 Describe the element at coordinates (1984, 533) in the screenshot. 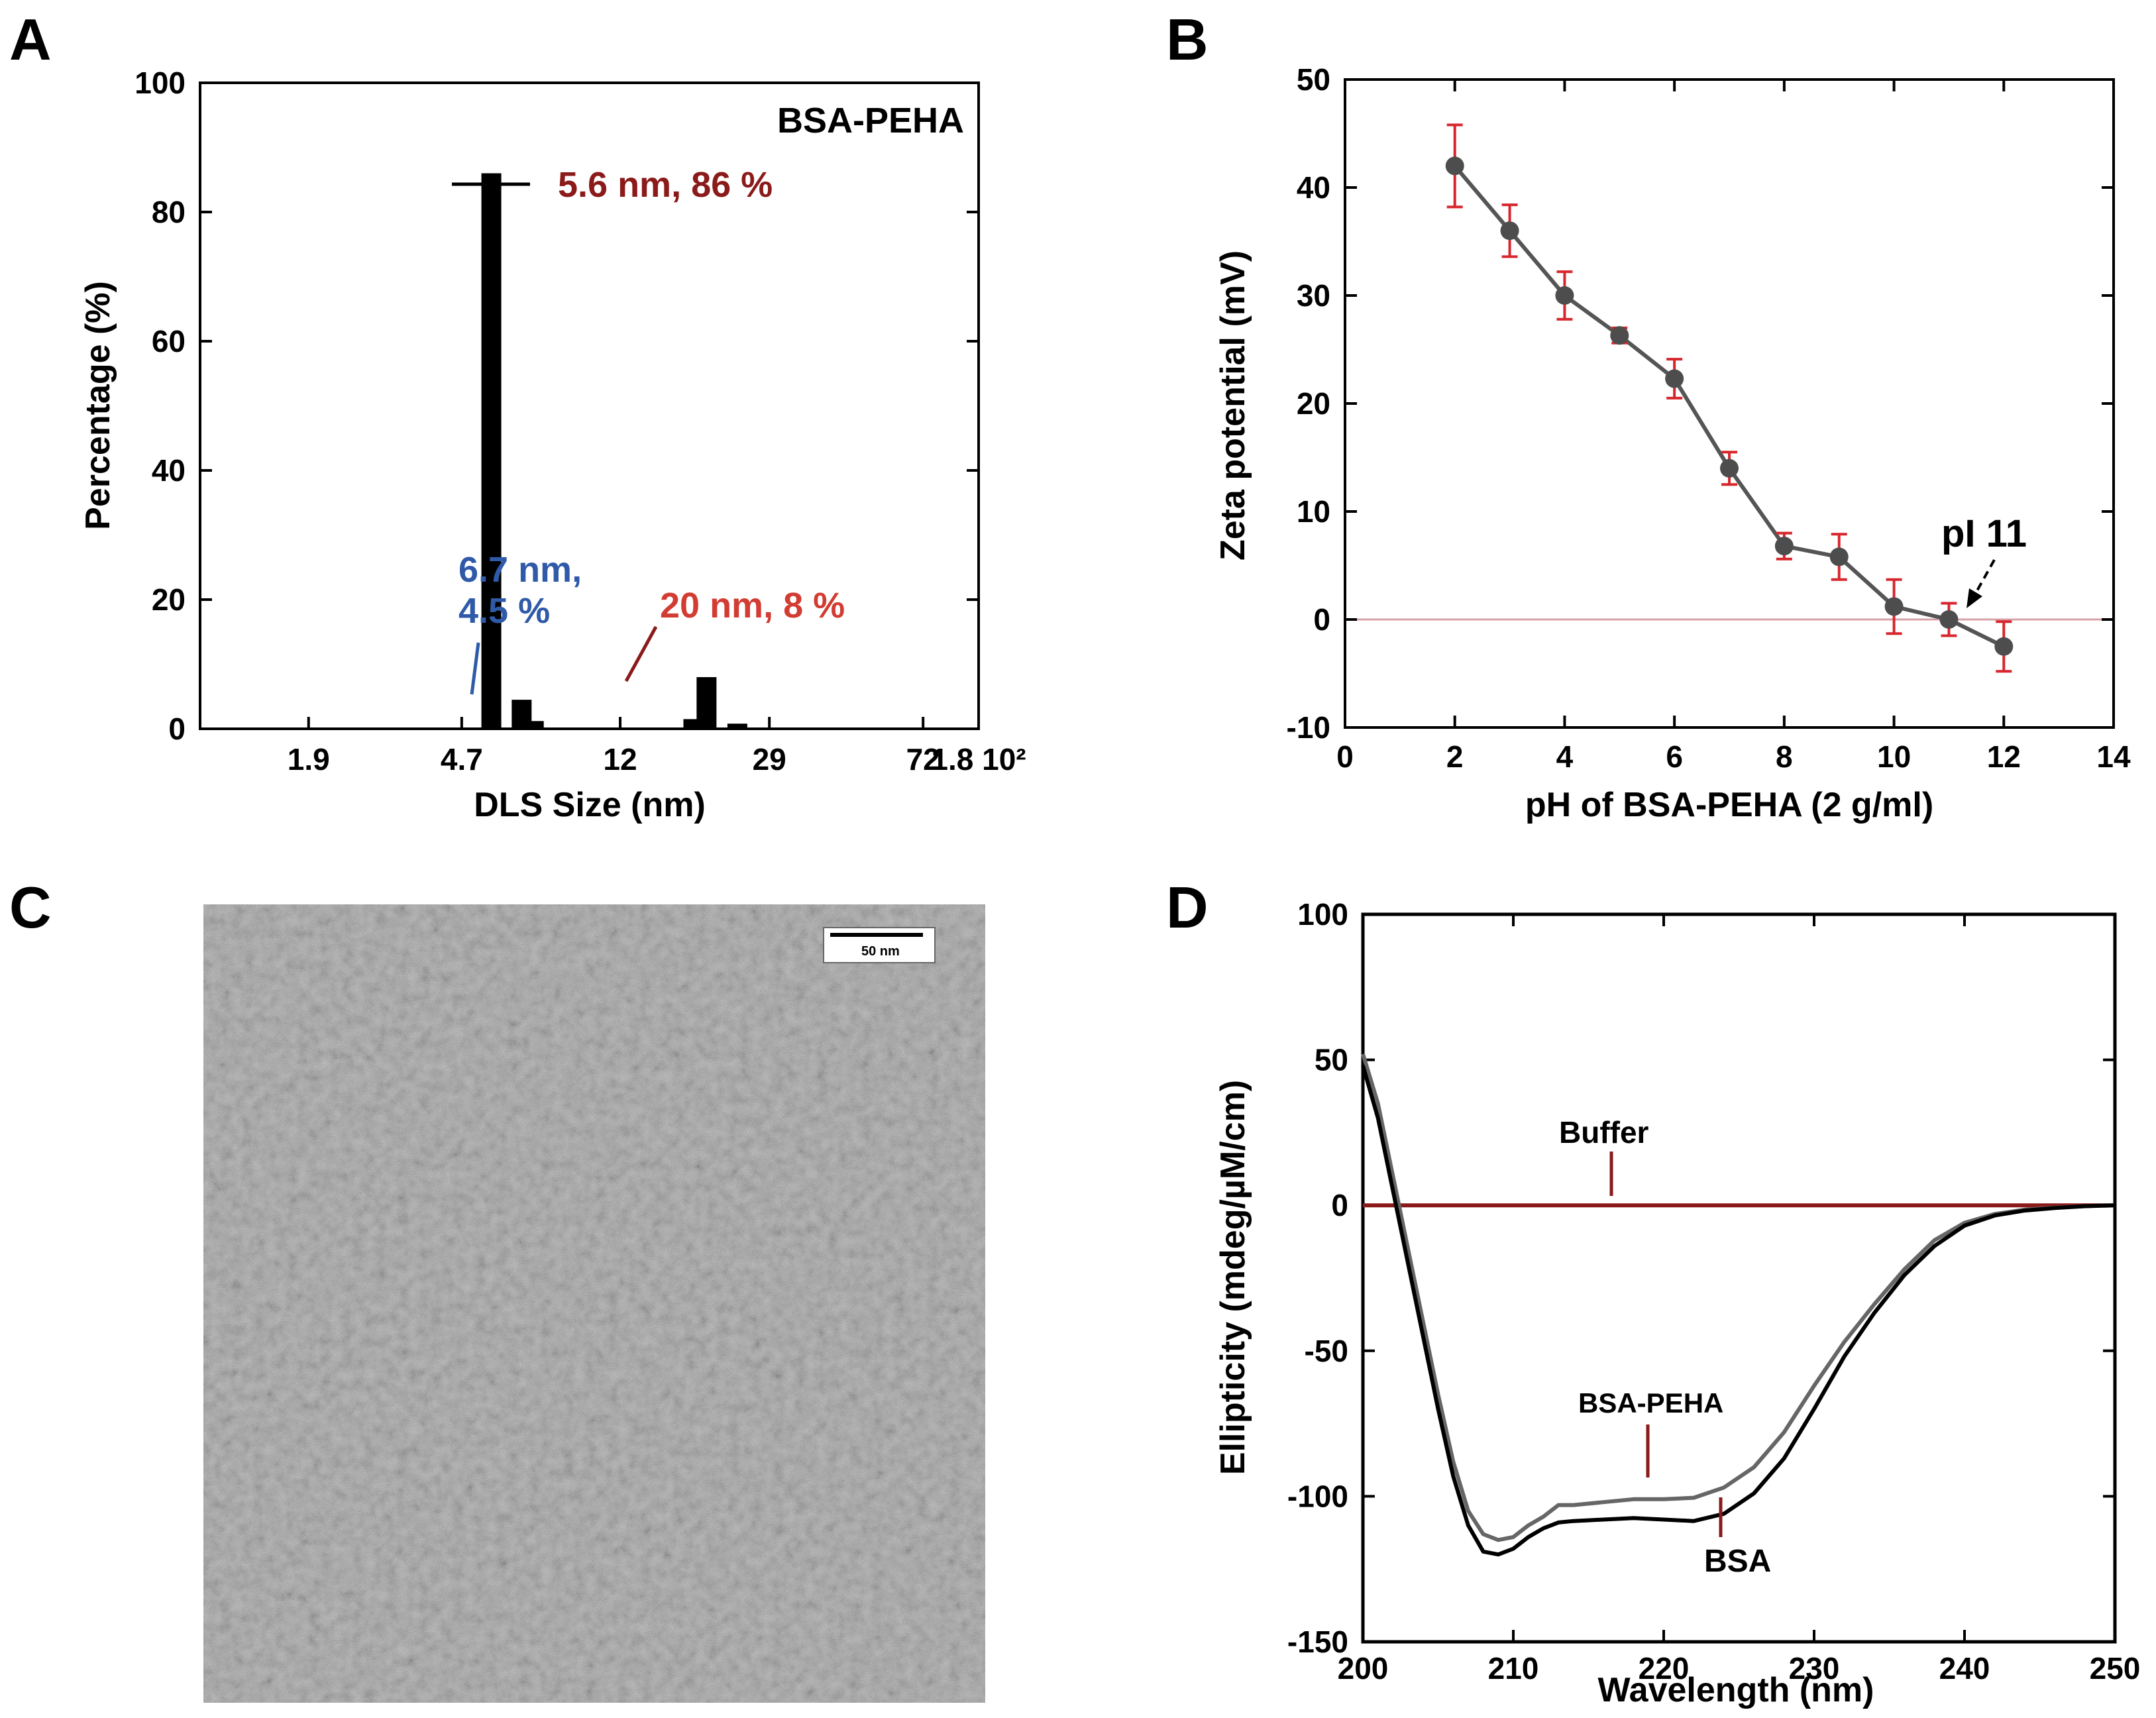

I see `panel-b-annotation-pi: pI 11` at that location.